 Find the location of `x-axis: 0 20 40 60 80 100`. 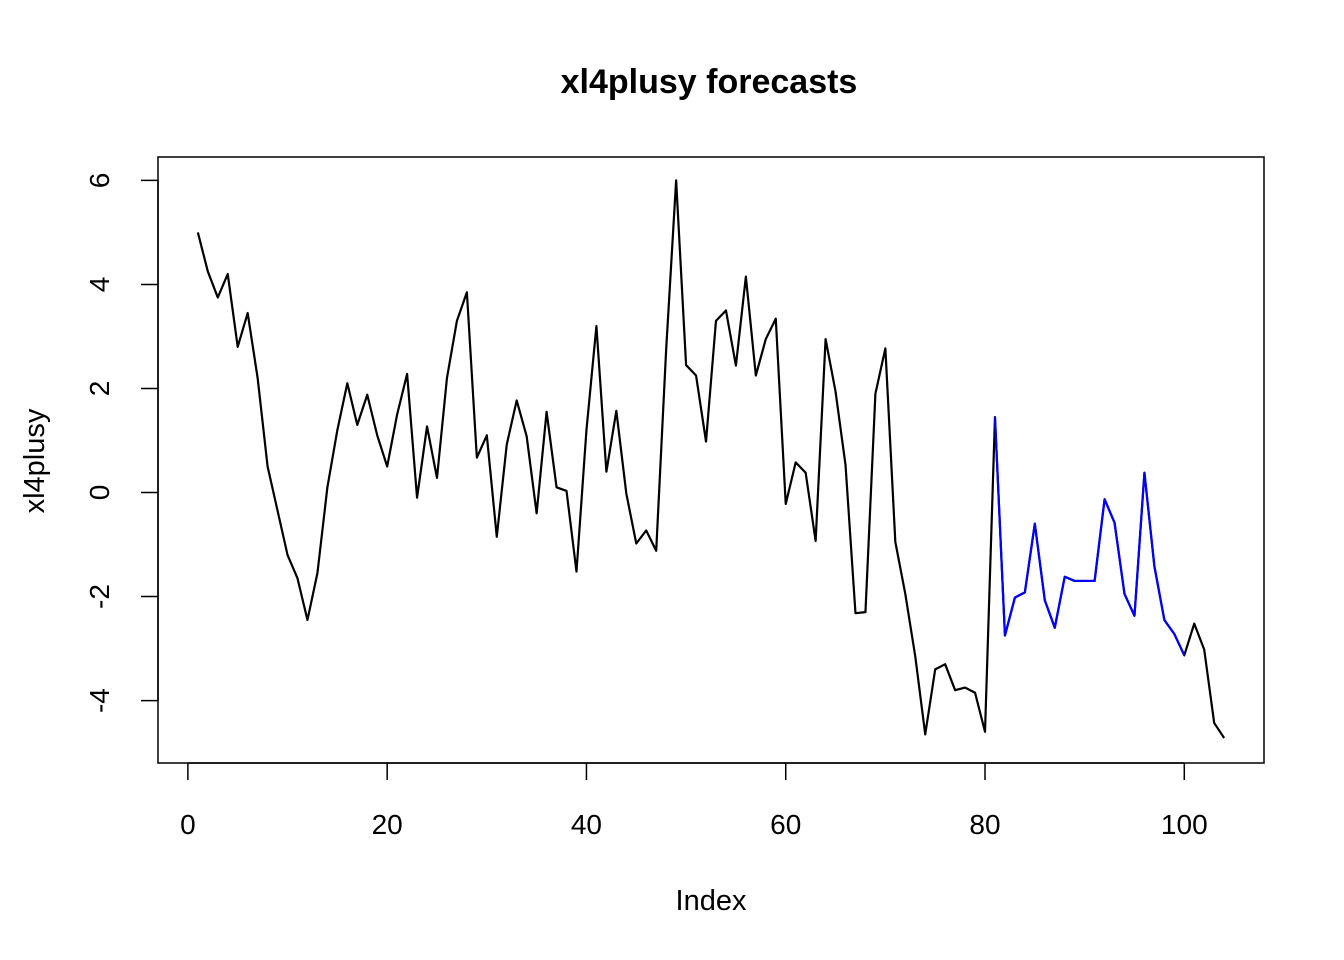

x-axis: 0 20 40 60 80 100 is located at coordinates (694, 801).